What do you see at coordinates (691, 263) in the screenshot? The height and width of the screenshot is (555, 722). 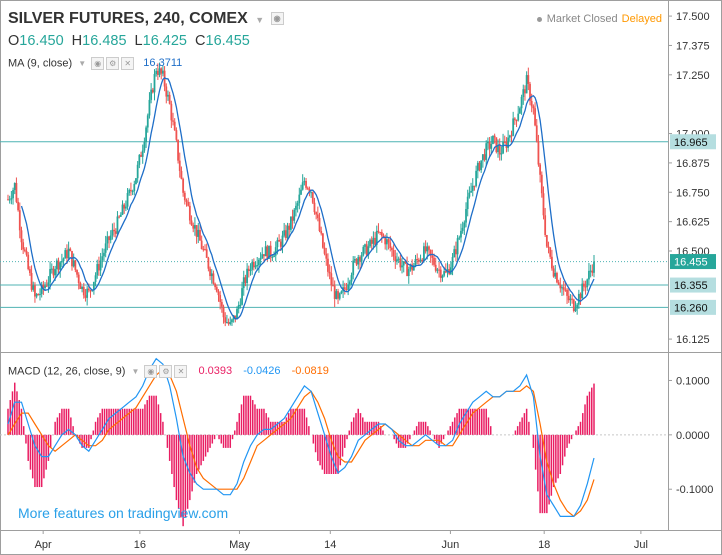 I see `price-label: 16.455` at bounding box center [691, 263].